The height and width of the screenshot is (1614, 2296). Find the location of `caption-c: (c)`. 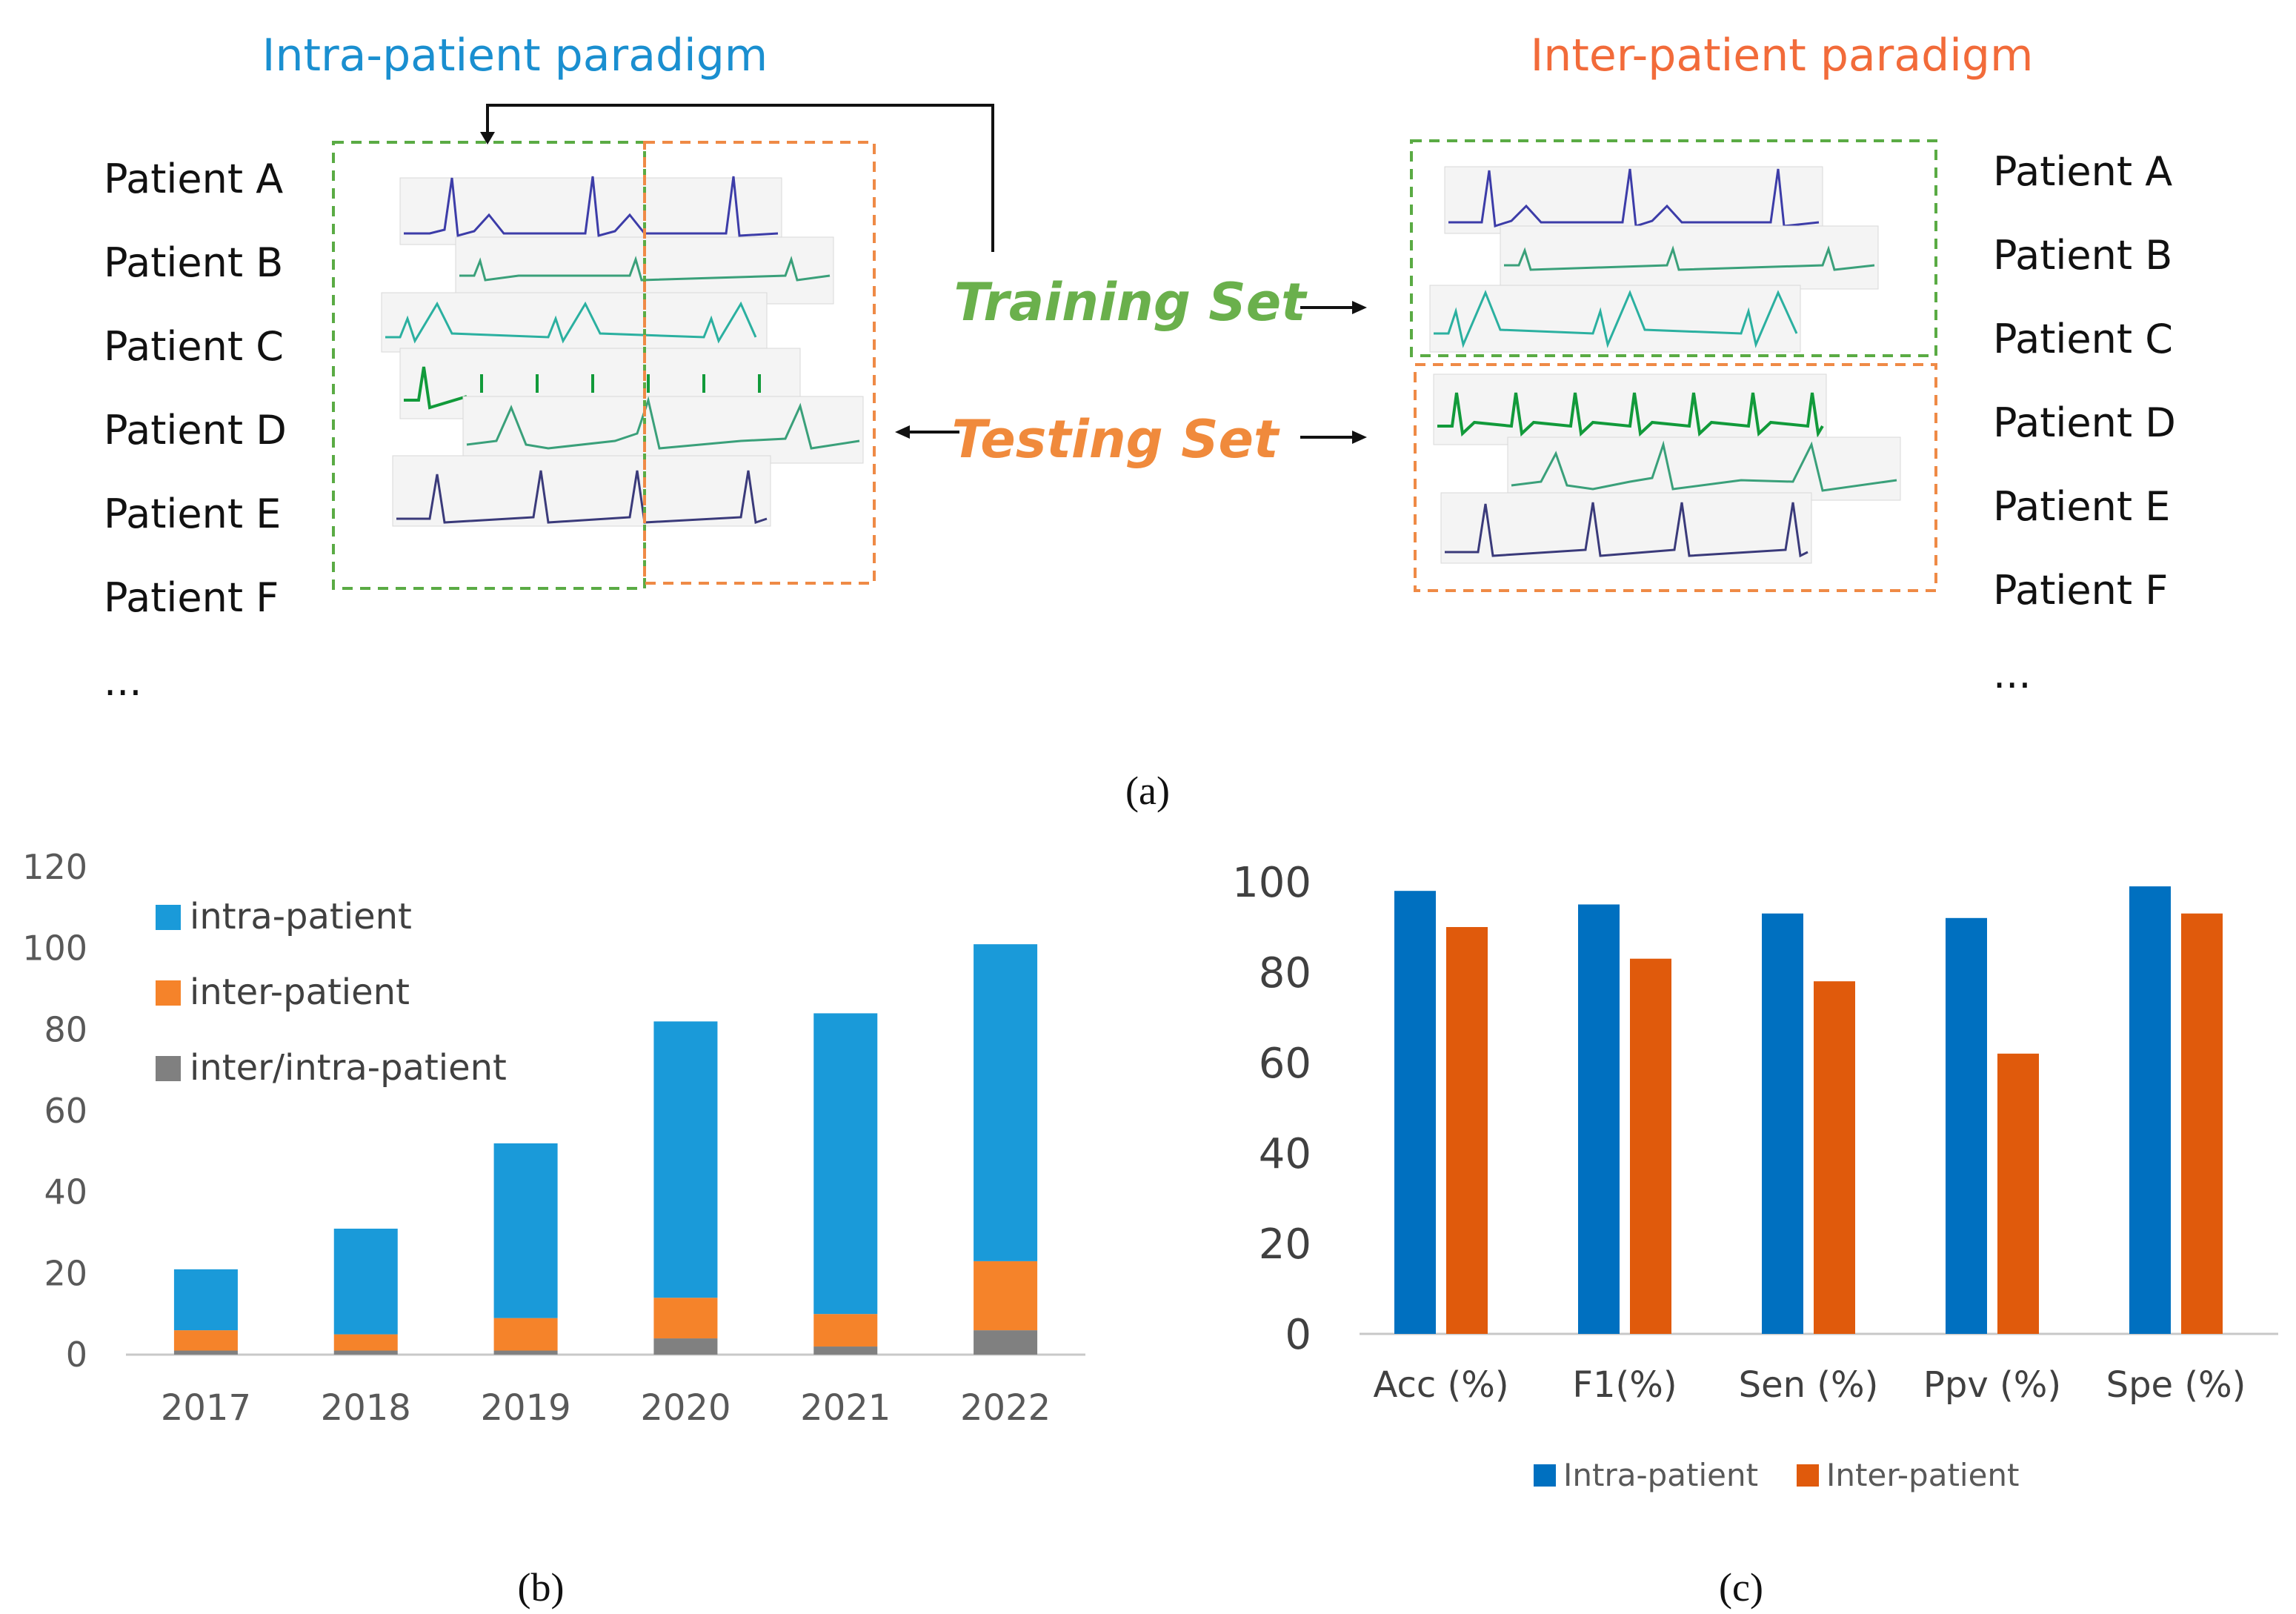

caption-c: (c) is located at coordinates (1741, 1587).